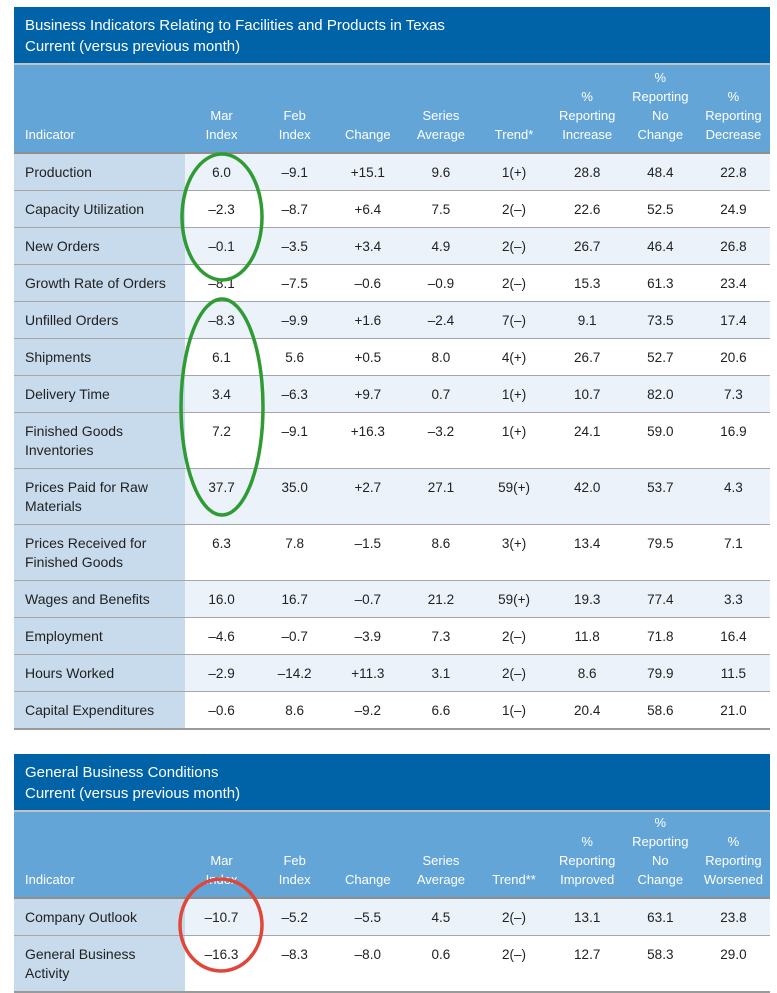 This screenshot has height=993, width=777. Describe the element at coordinates (587, 710) in the screenshot. I see `value-cell: 20.4` at that location.